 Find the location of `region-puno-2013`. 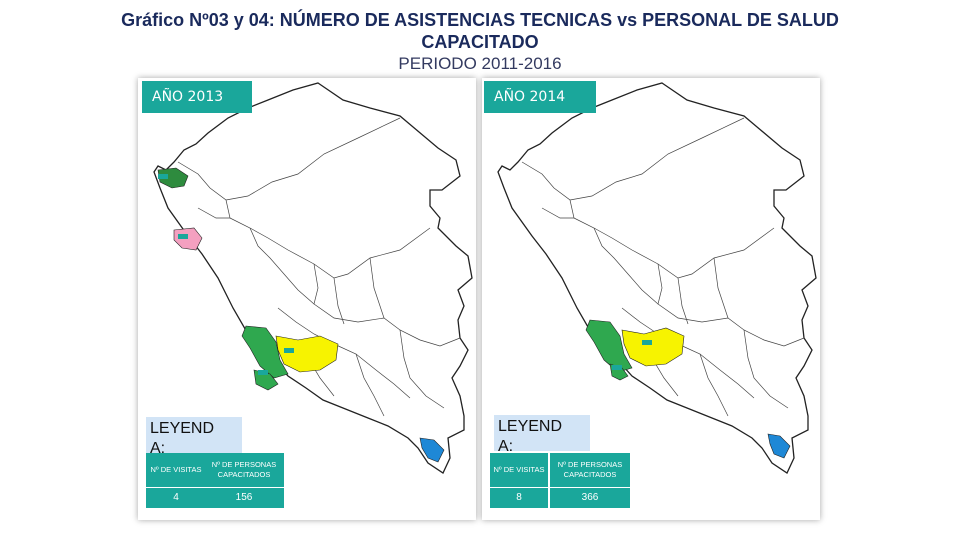

region-puno-2013 is located at coordinates (432, 450).